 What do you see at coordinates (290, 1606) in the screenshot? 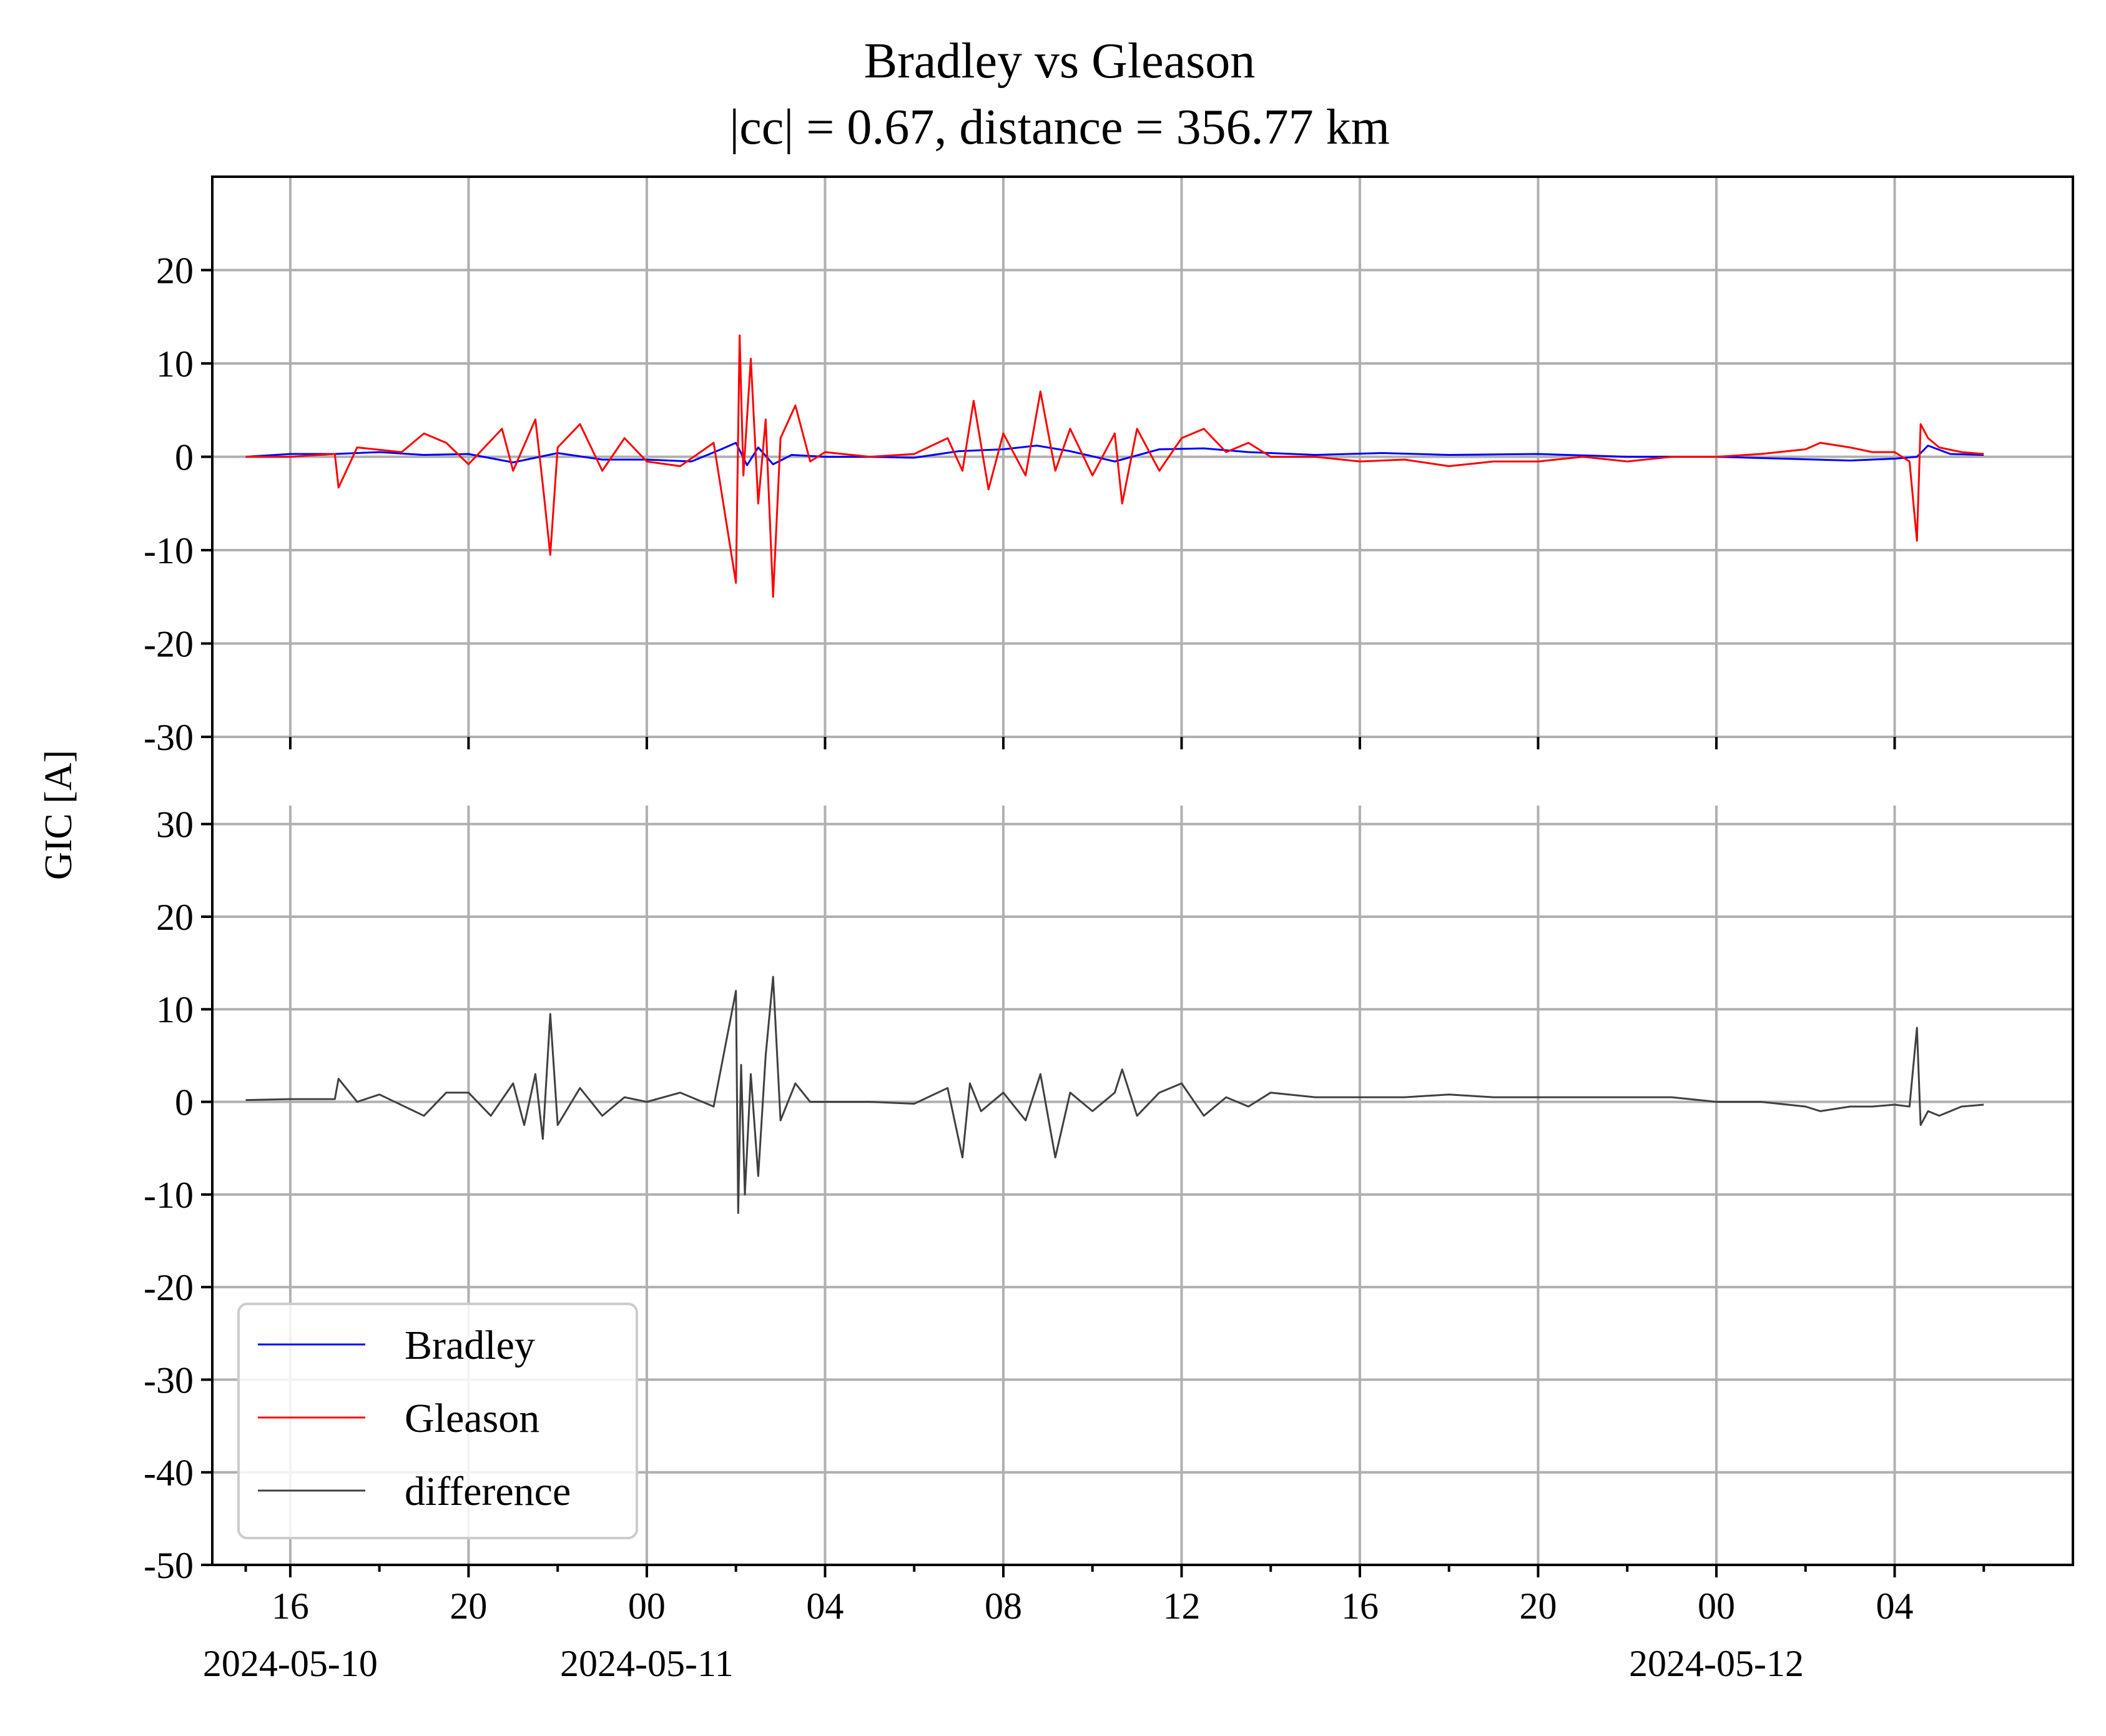
I see `xtick-label-0: 16` at bounding box center [290, 1606].